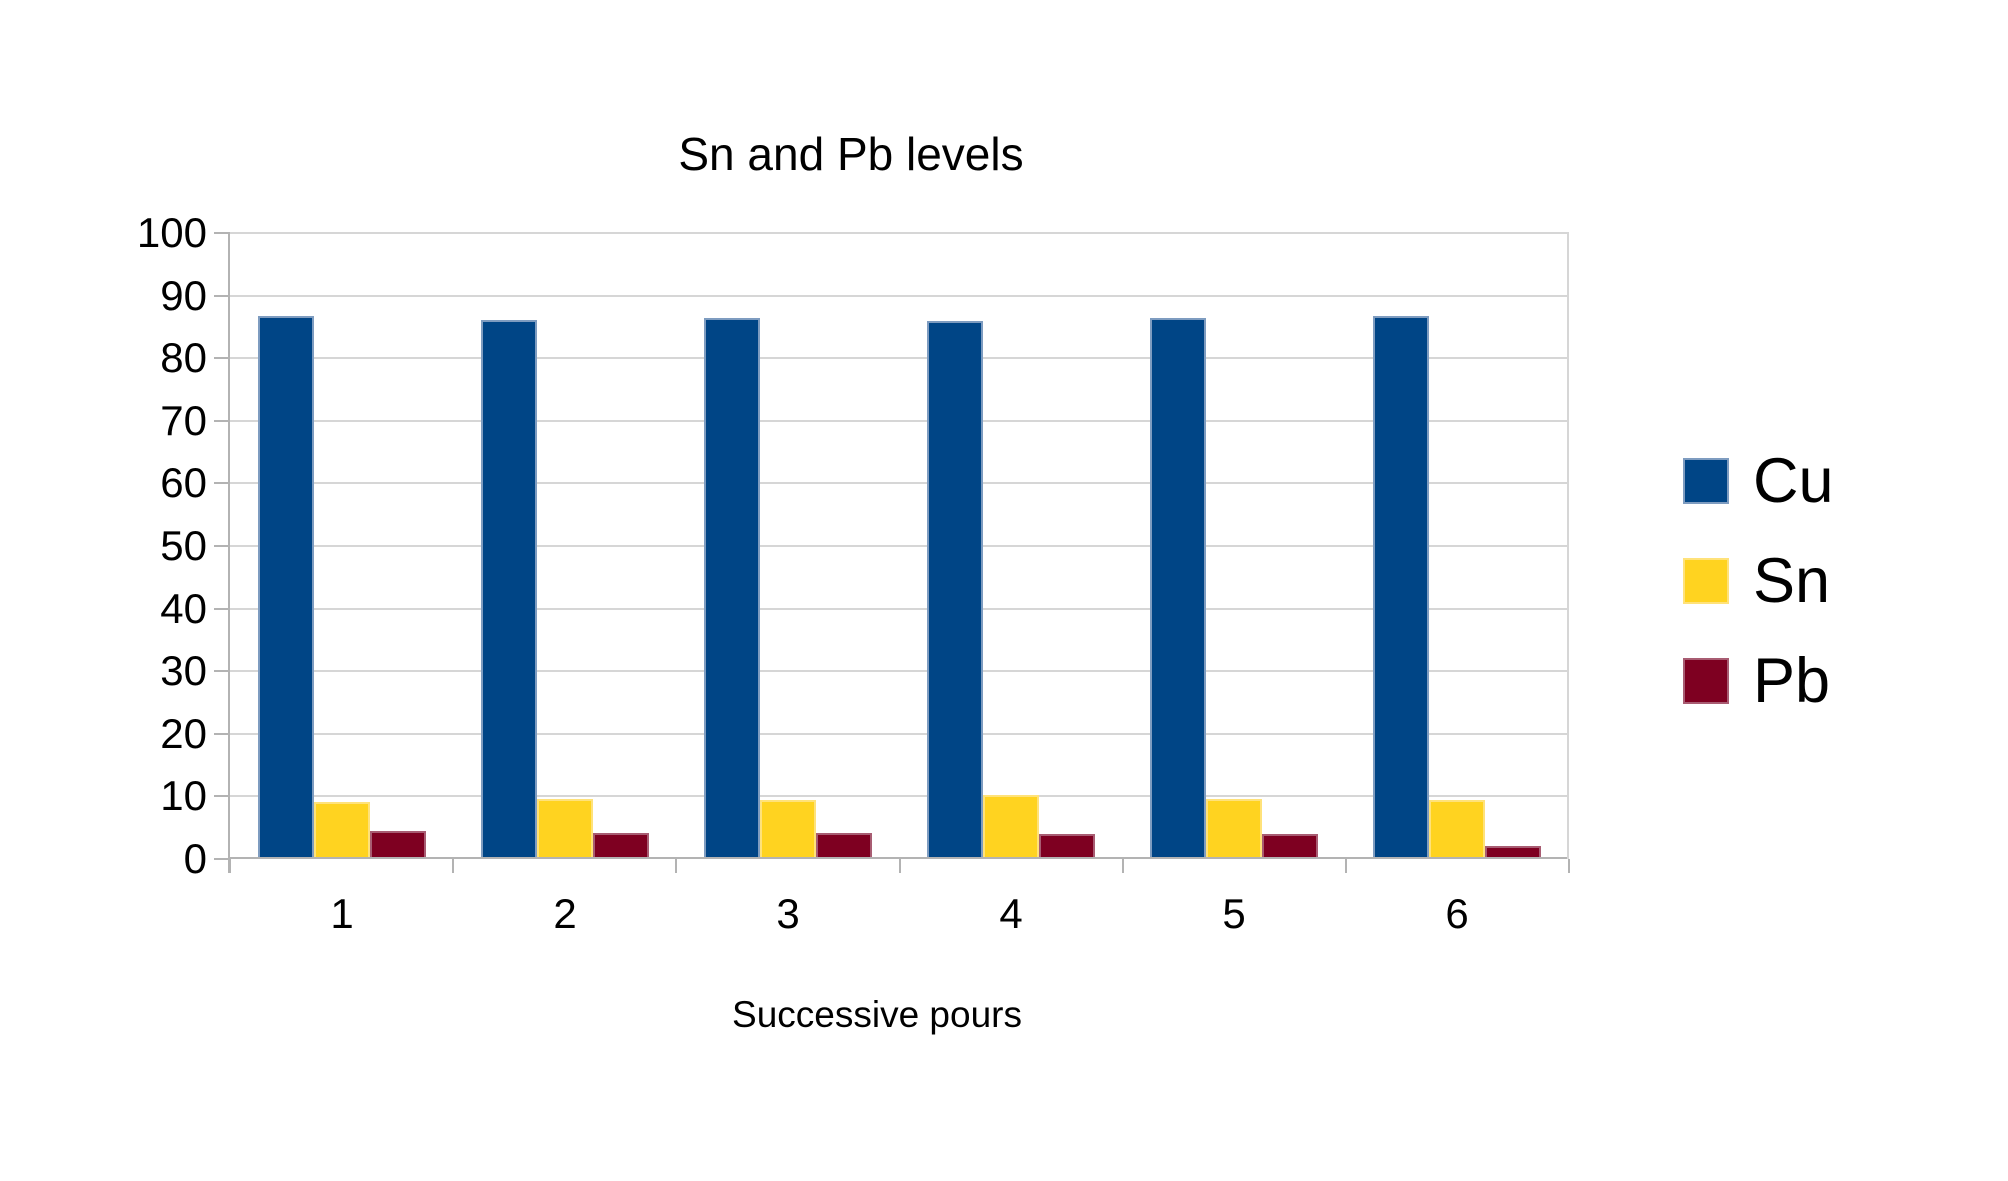 The height and width of the screenshot is (1181, 2008). Describe the element at coordinates (183, 482) in the screenshot. I see `y-tick-label-60: 60` at that location.